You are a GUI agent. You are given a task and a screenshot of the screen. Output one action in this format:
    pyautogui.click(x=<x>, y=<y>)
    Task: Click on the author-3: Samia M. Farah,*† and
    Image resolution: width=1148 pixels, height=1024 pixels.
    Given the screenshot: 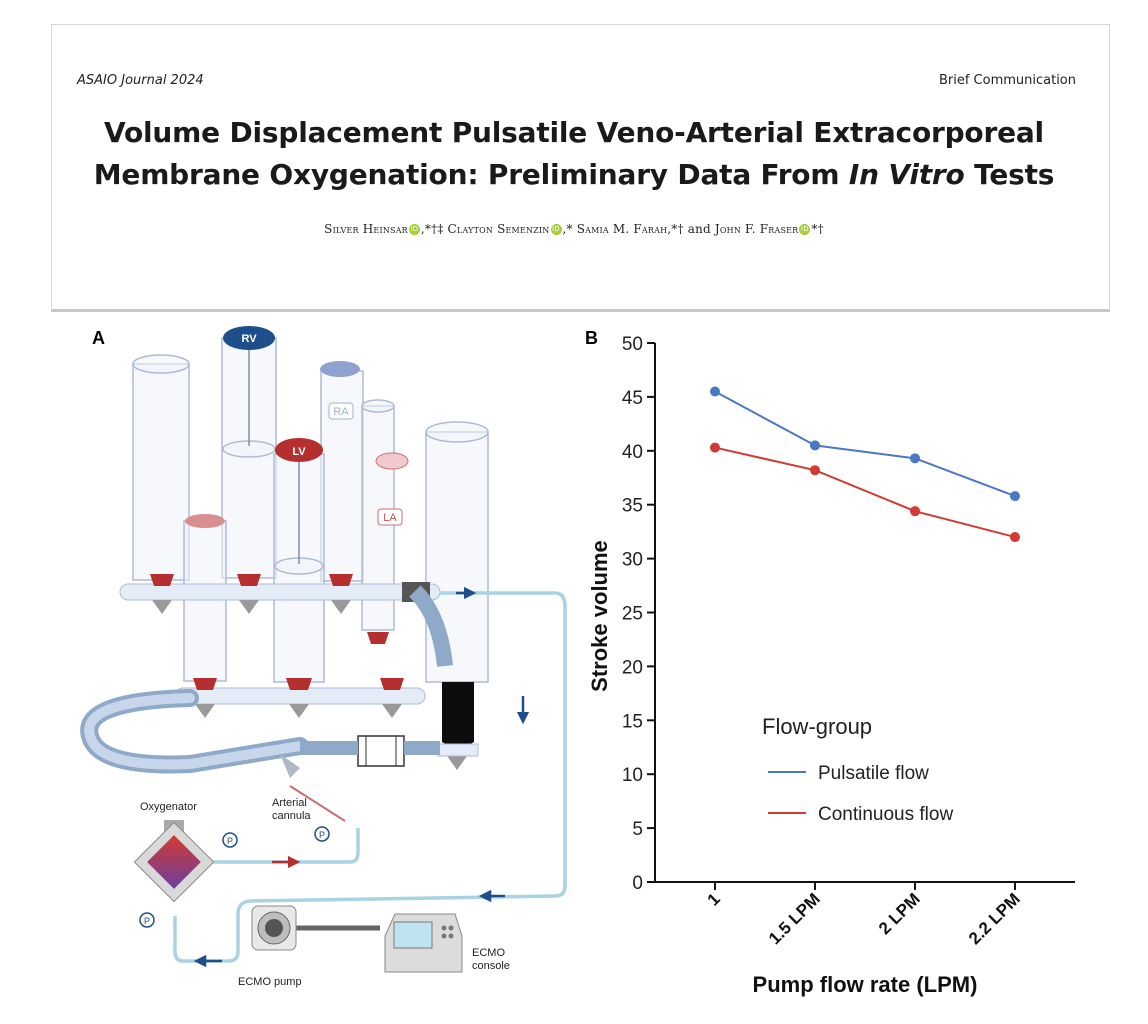 What is the action you would take?
    pyautogui.click(x=646, y=229)
    